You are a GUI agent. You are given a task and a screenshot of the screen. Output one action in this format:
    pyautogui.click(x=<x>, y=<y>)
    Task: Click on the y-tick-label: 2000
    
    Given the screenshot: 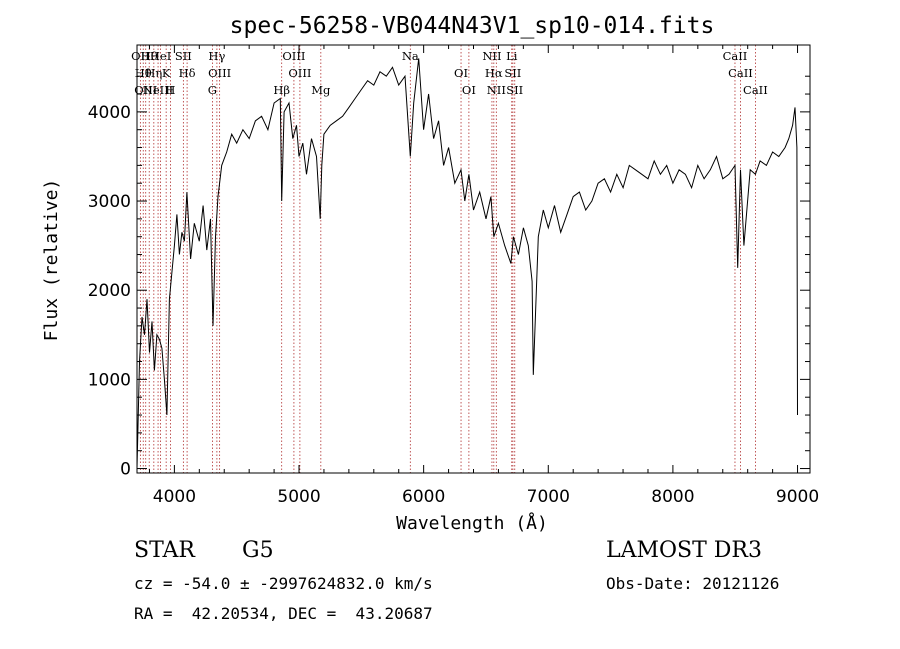 What is the action you would take?
    pyautogui.click(x=109, y=291)
    